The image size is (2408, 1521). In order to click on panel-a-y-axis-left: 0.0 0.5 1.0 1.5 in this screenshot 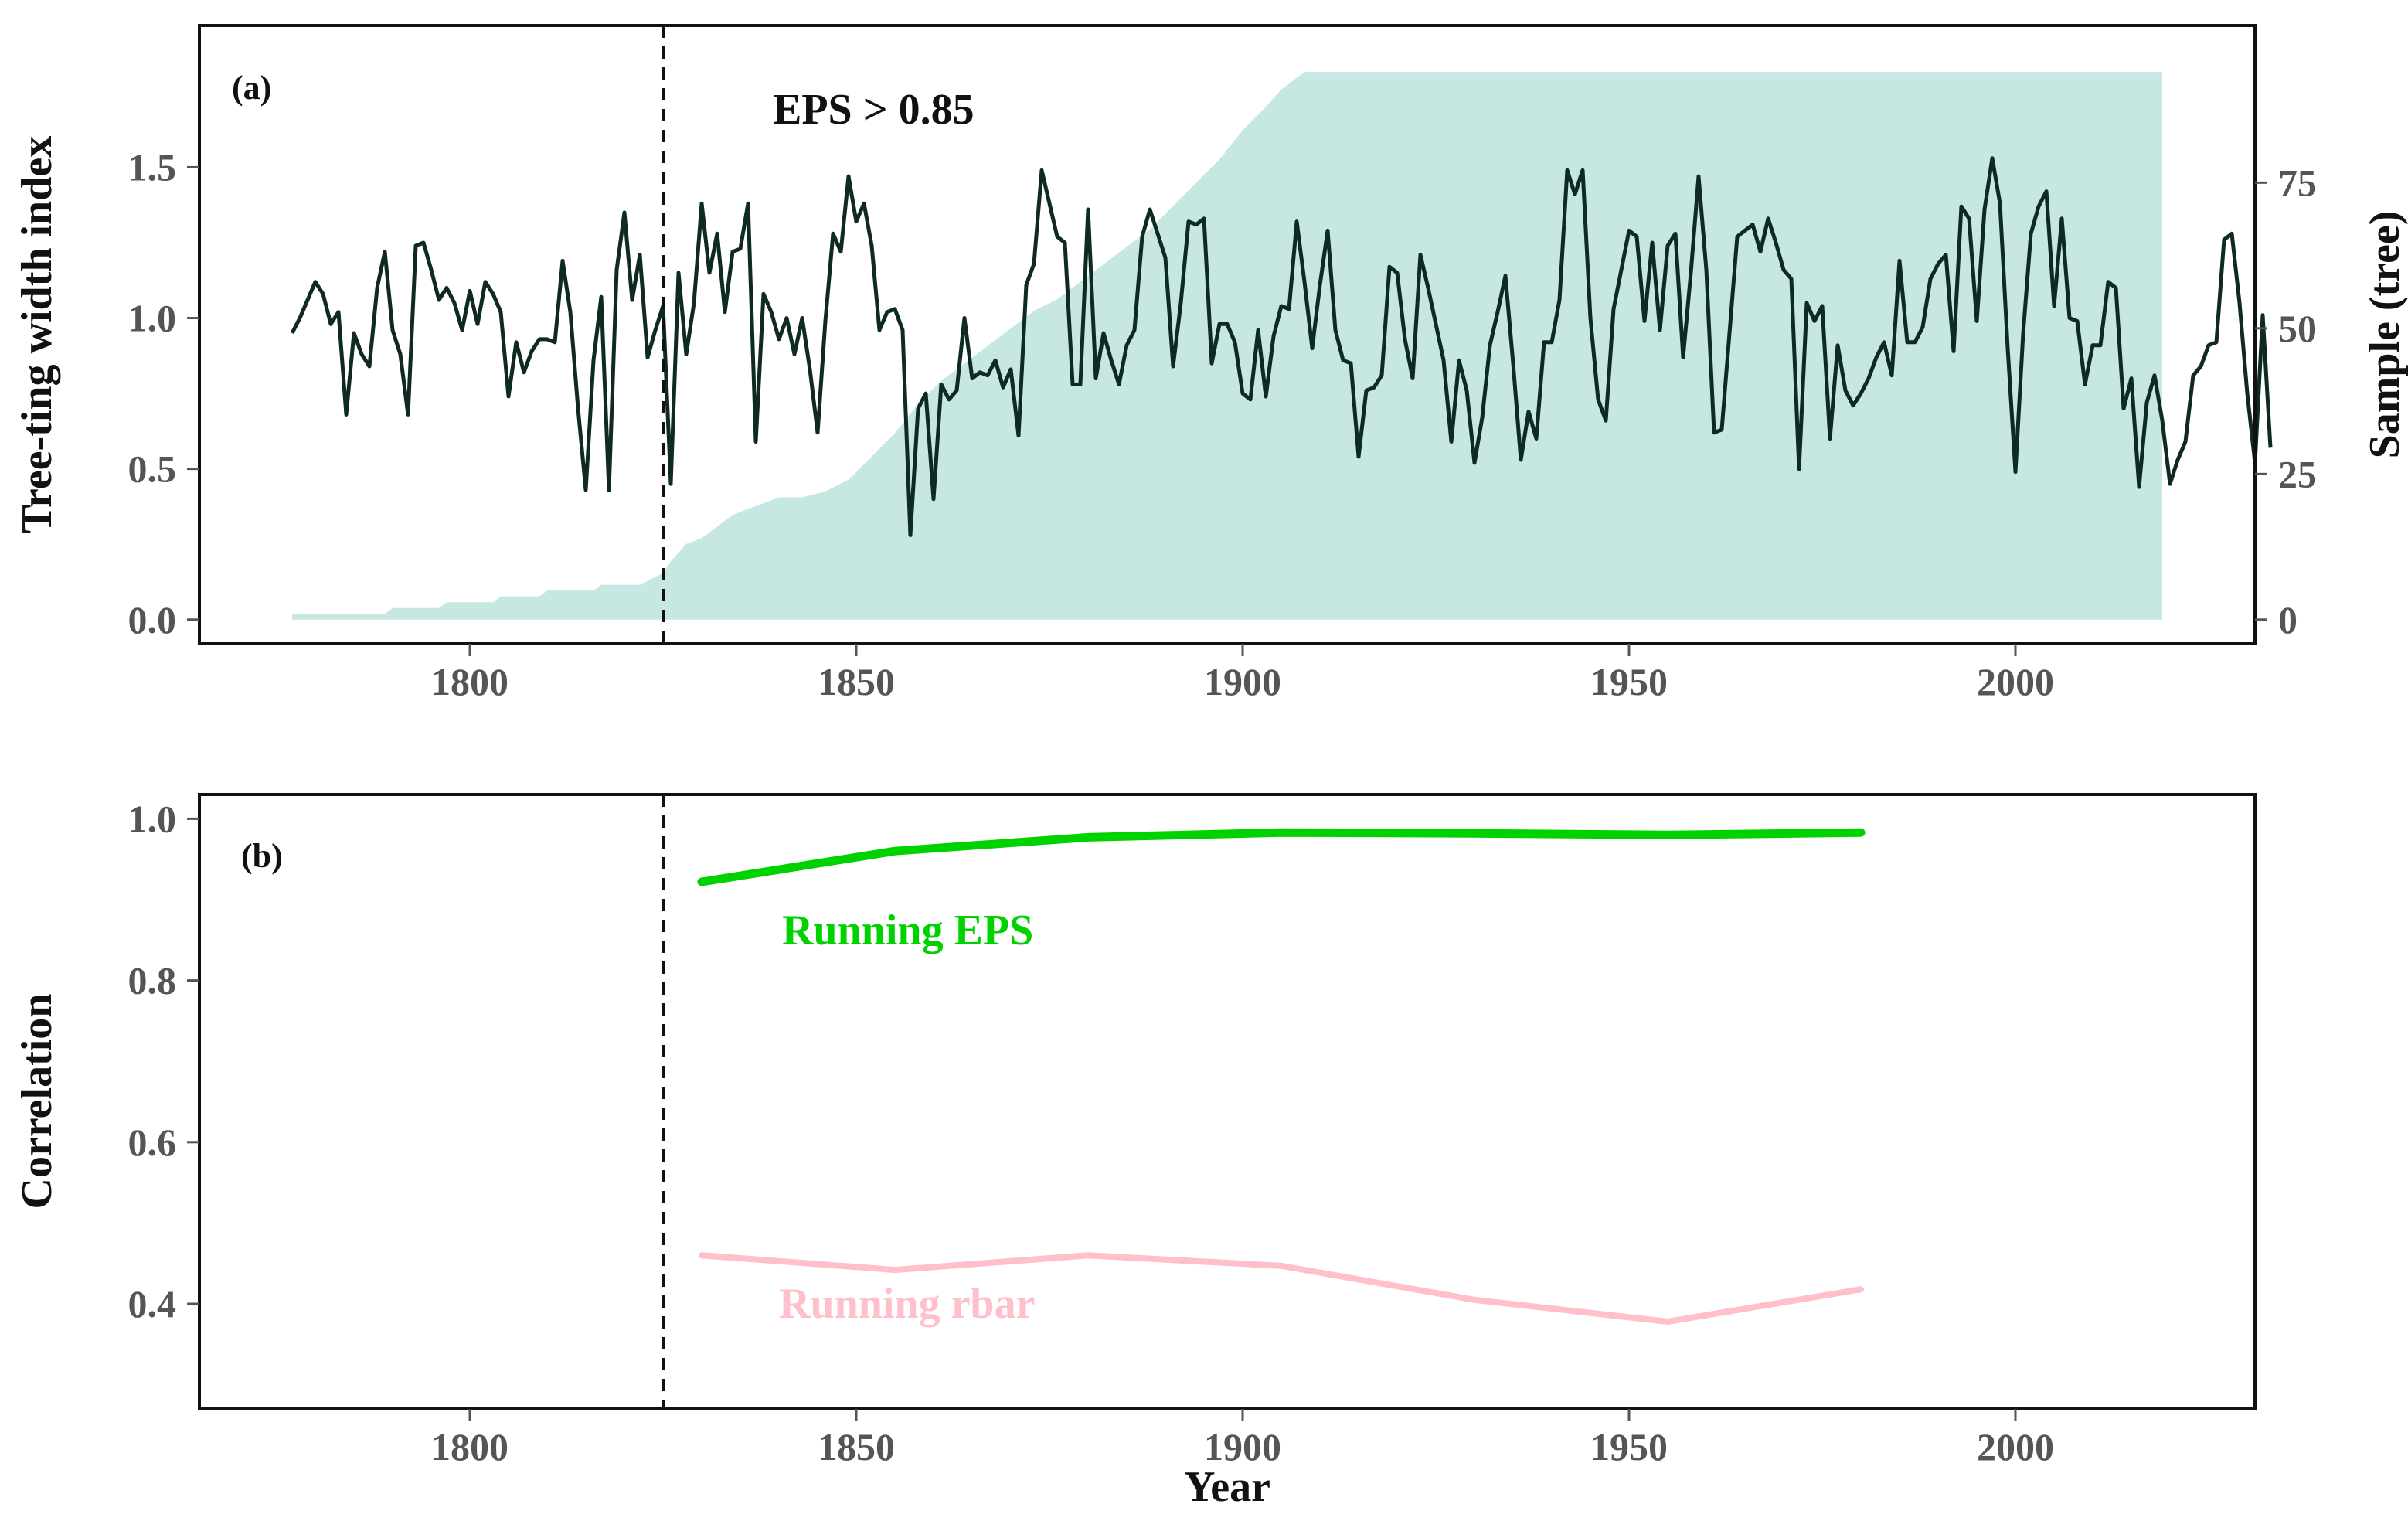, I will do `click(163, 393)`.